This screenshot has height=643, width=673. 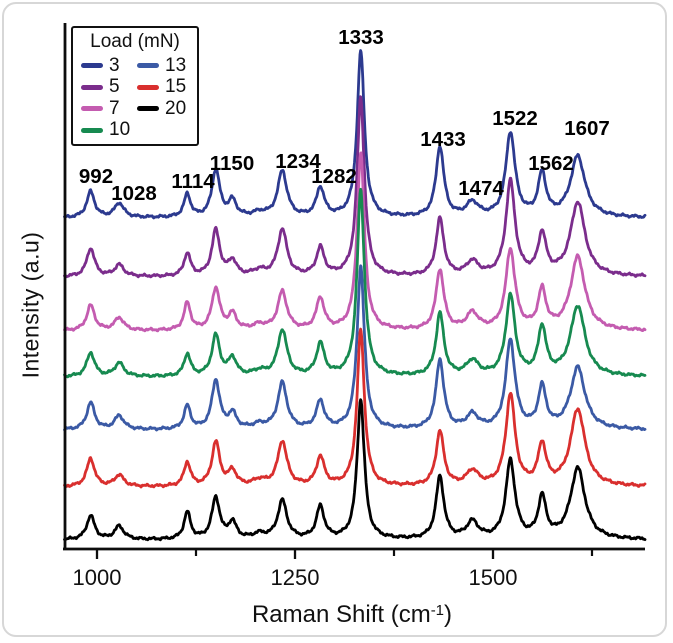 What do you see at coordinates (134, 193) in the screenshot?
I see `peak-label-1028: 1028` at bounding box center [134, 193].